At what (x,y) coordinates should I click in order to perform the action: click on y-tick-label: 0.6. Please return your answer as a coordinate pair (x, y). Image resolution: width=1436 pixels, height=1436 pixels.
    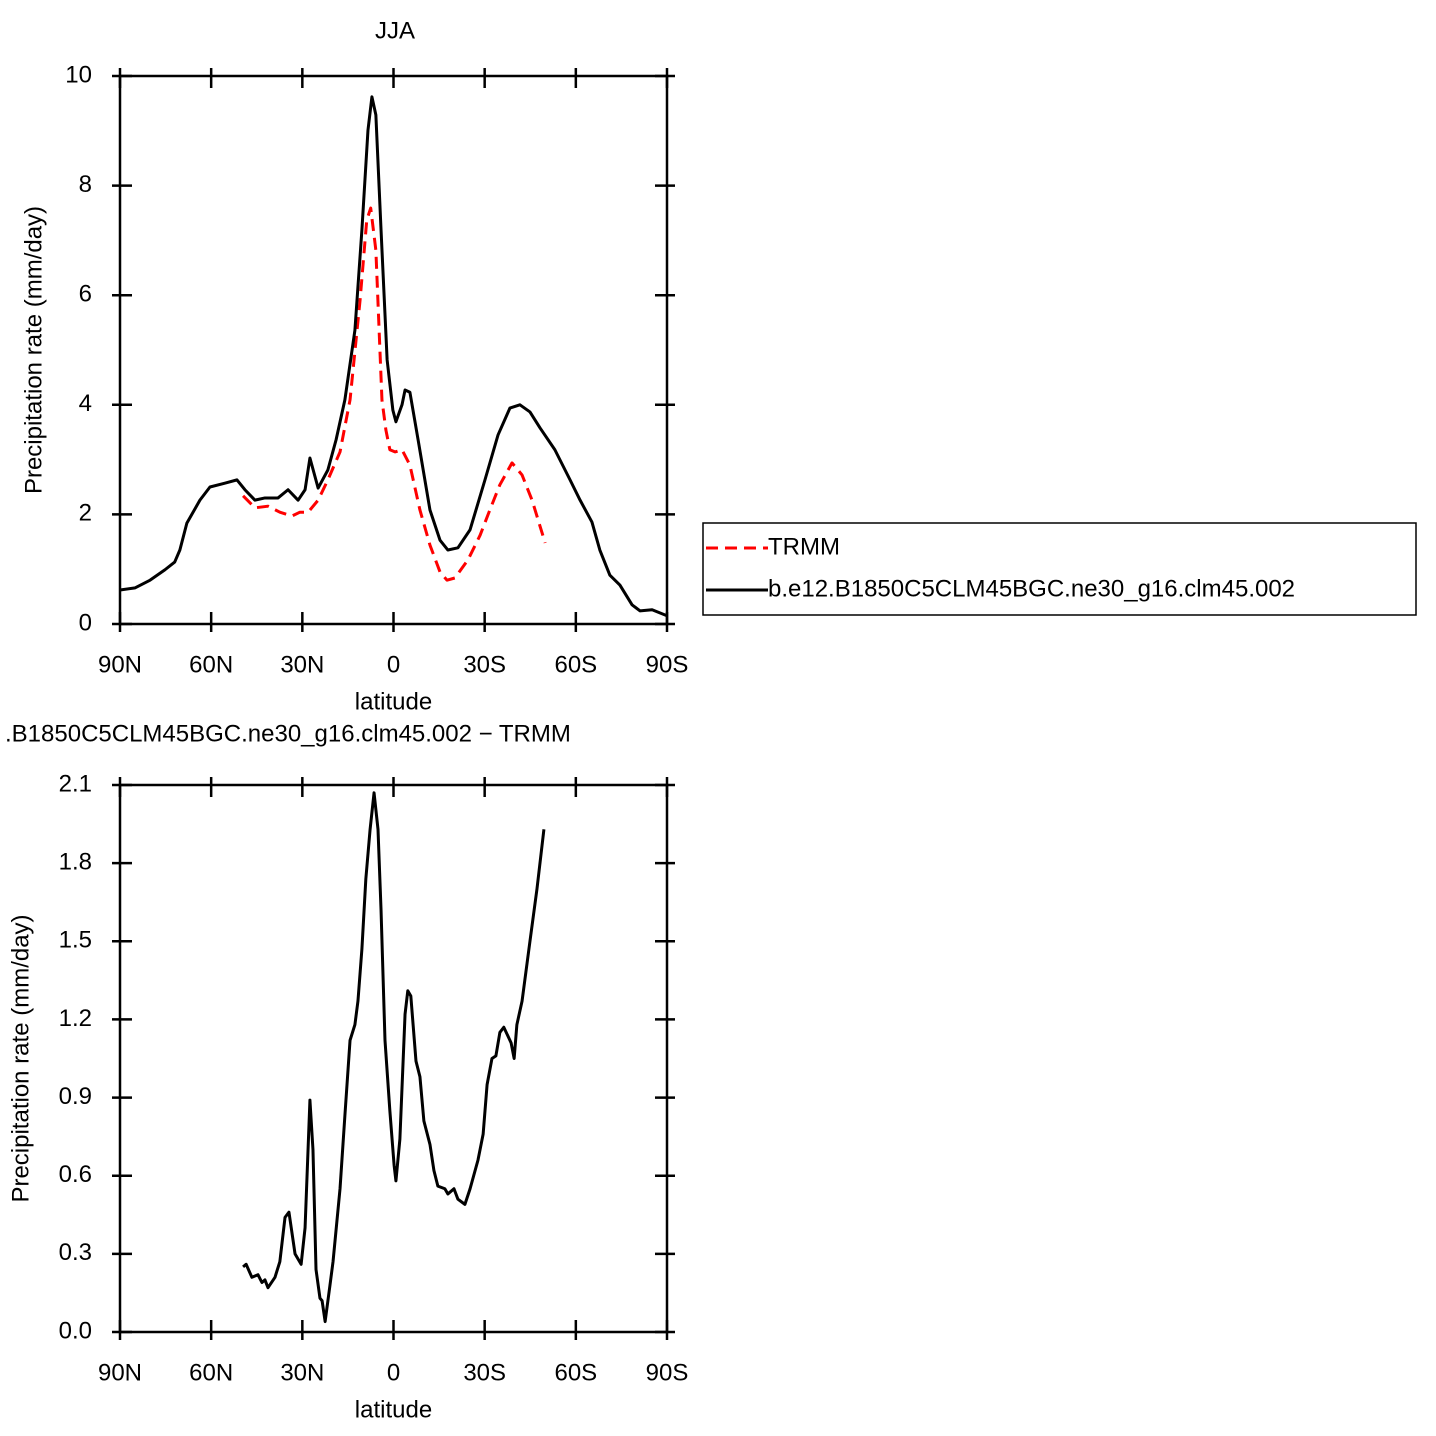
    Looking at the image, I should click on (75, 1174).